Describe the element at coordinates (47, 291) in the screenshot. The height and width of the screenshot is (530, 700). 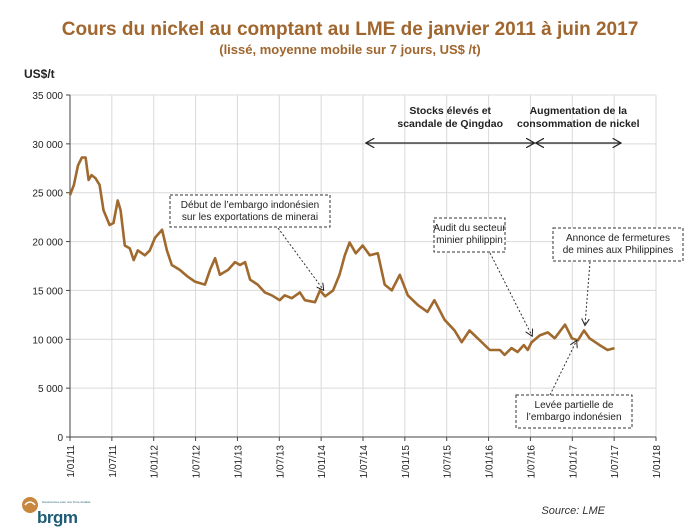
I see `y-tick-label: 15 000` at that location.